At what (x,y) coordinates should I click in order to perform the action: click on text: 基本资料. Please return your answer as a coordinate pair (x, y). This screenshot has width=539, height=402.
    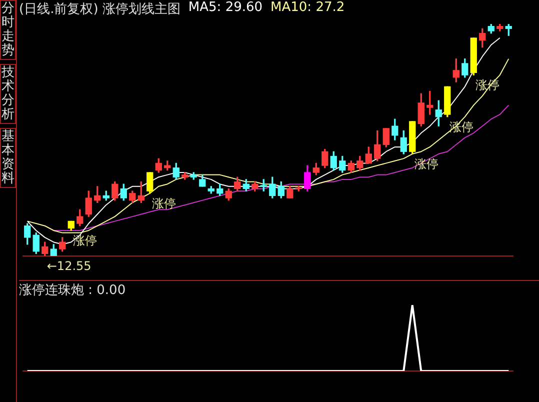
    Looking at the image, I should click on (8, 157).